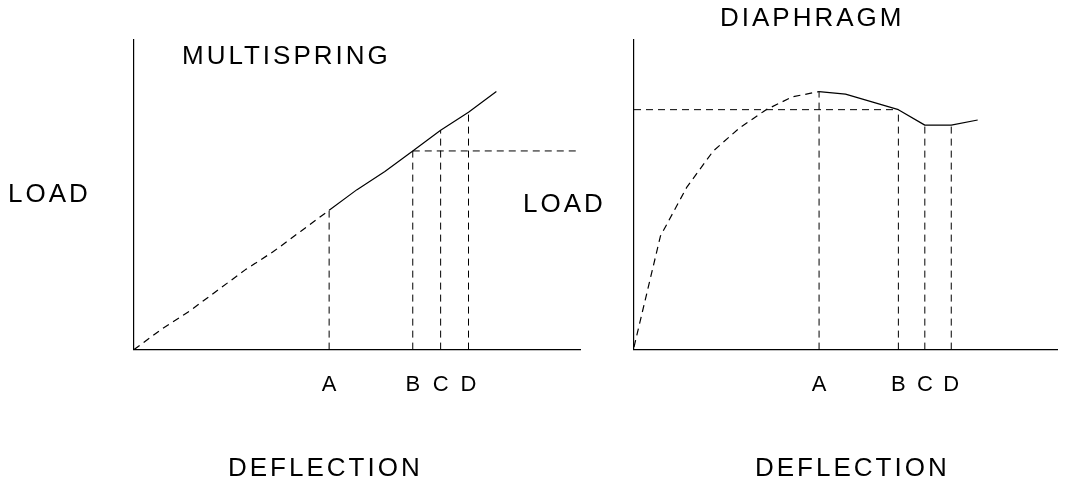  I want to click on chart-title: MULTISPRING, so click(286, 55).